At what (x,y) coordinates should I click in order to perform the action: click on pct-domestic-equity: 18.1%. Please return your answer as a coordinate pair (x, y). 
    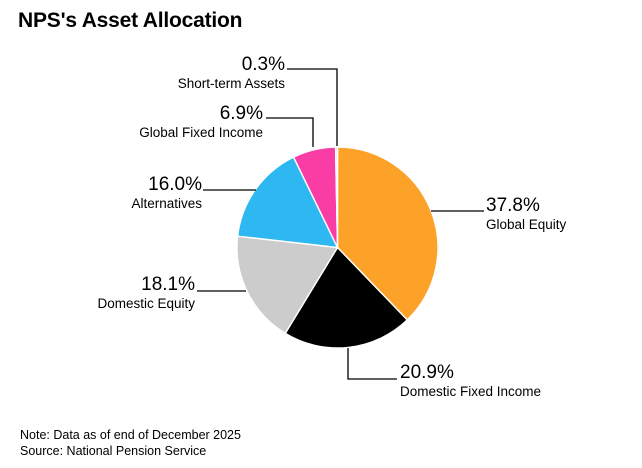
    Looking at the image, I should click on (168, 284).